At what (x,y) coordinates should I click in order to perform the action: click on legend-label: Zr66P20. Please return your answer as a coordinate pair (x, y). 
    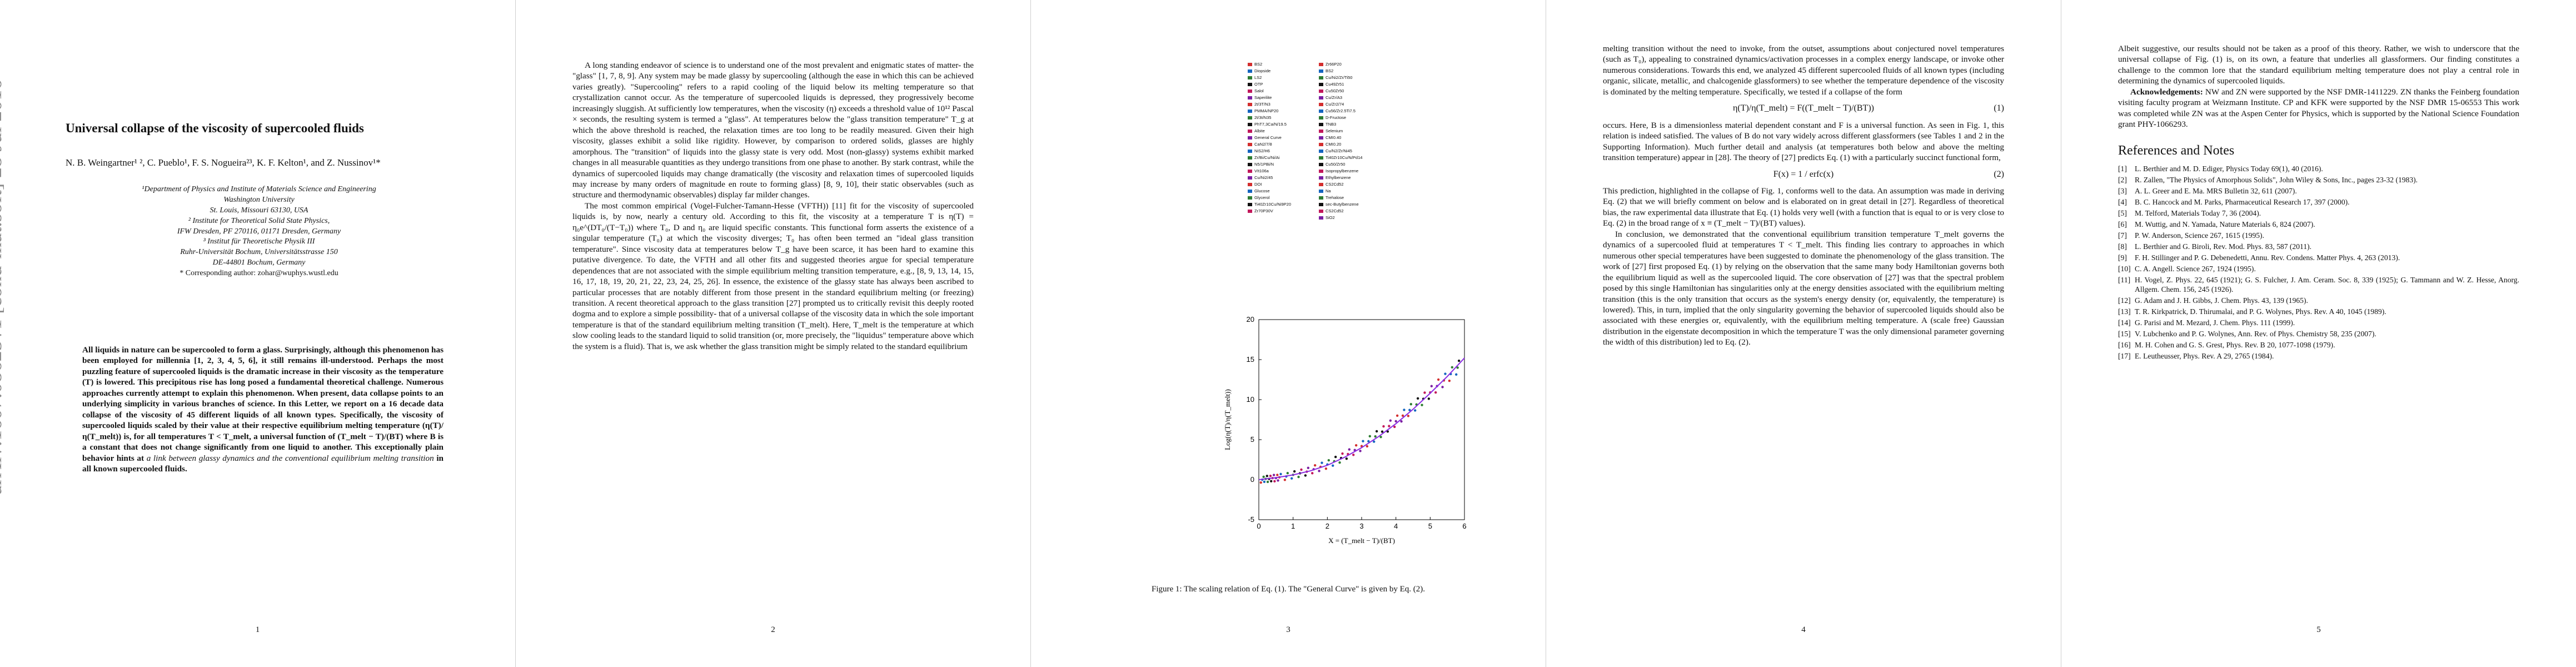
    Looking at the image, I should click on (1334, 64).